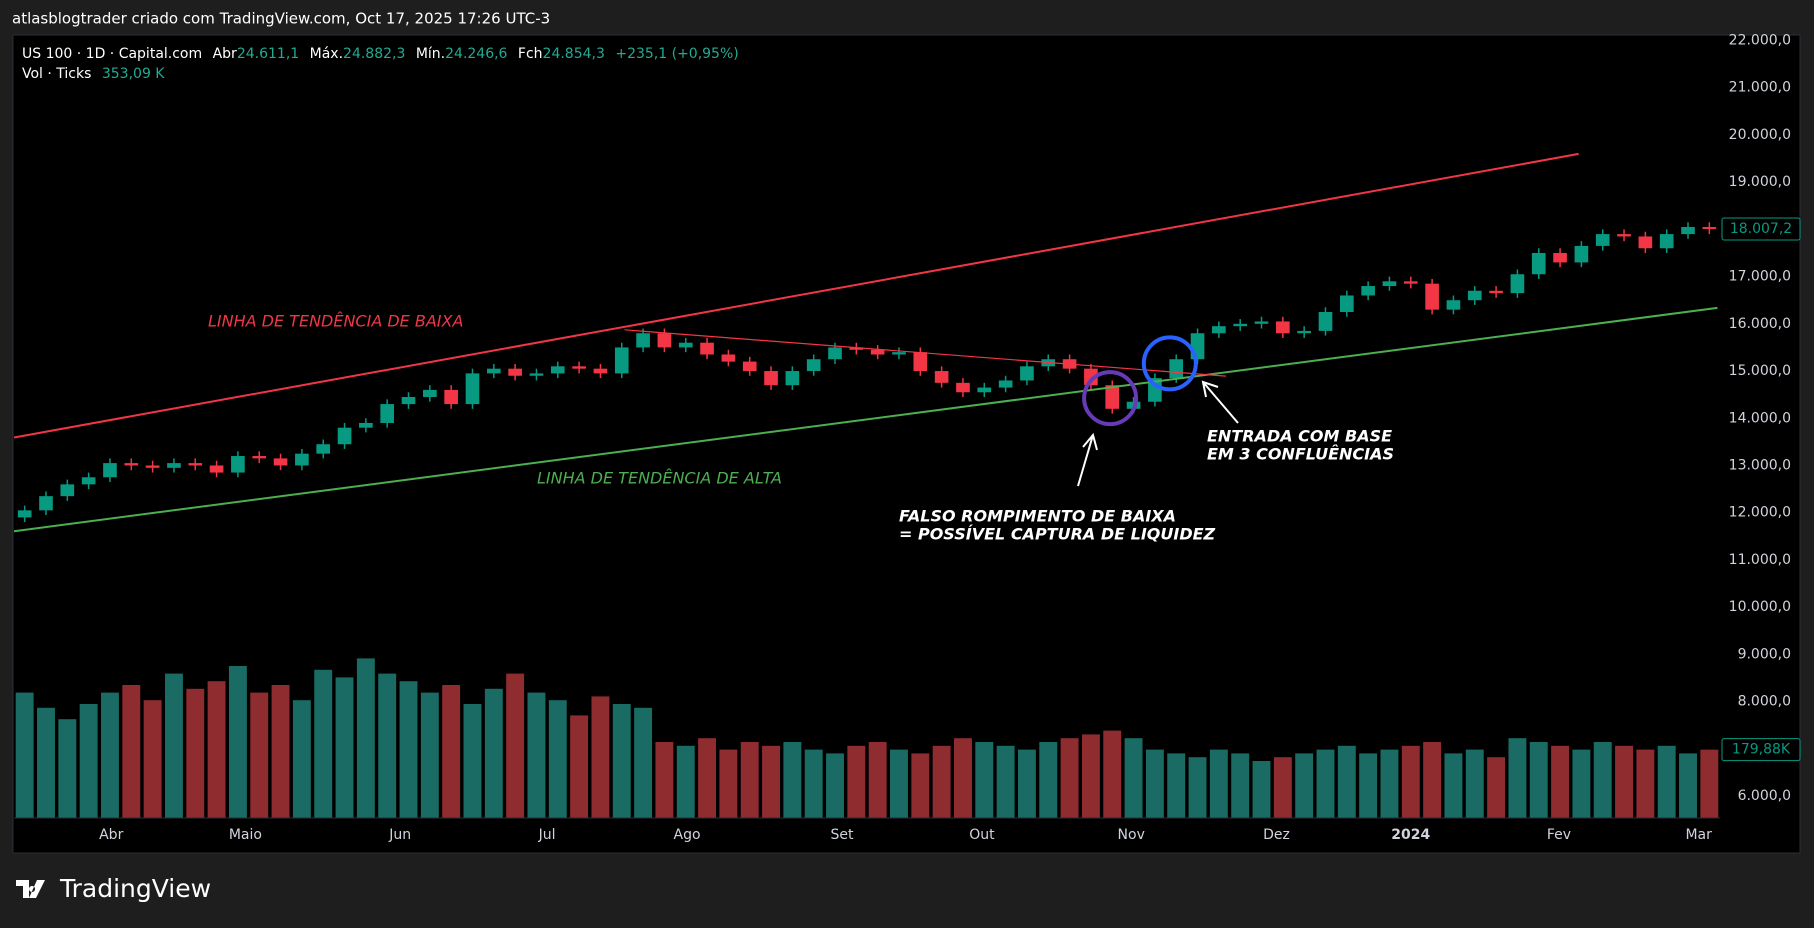  Describe the element at coordinates (268, 54) in the screenshot. I see `legend-value: 24.611,1` at that location.